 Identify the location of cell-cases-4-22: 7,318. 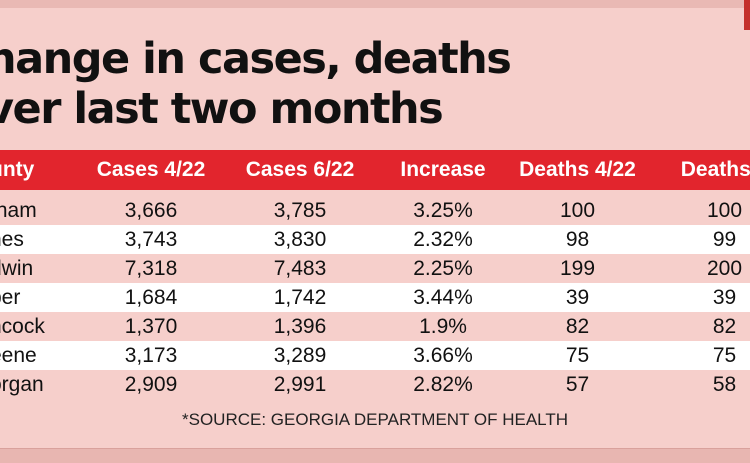
(151, 268).